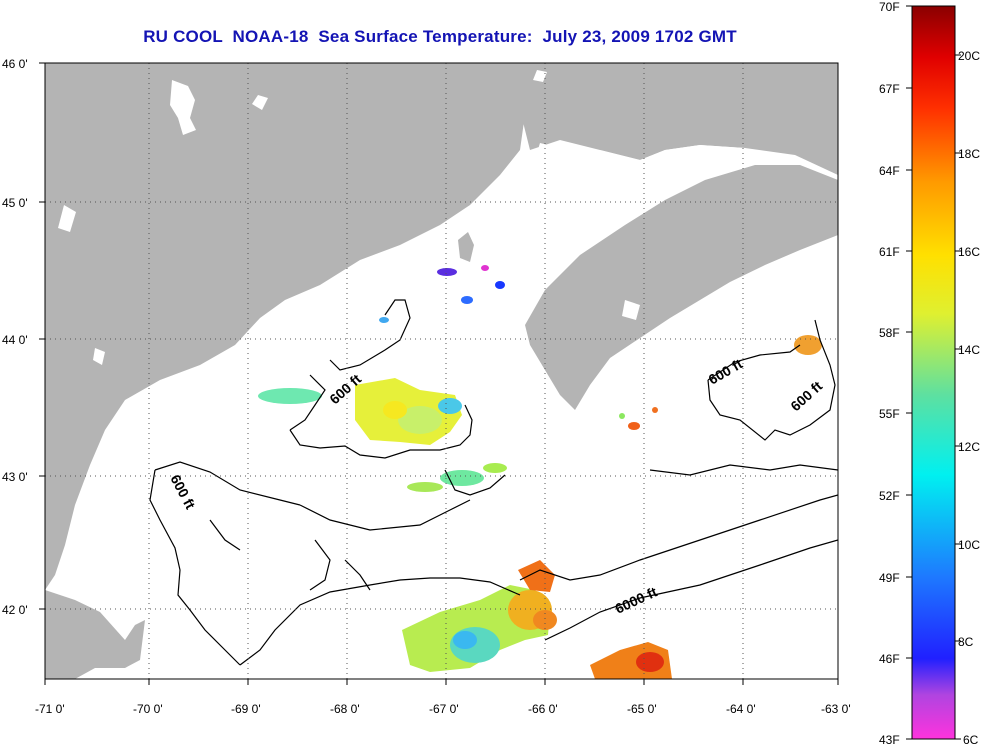 Image resolution: width=984 pixels, height=754 pixels. What do you see at coordinates (969, 56) in the screenshot?
I see `colorbar-c-label: 20C` at bounding box center [969, 56].